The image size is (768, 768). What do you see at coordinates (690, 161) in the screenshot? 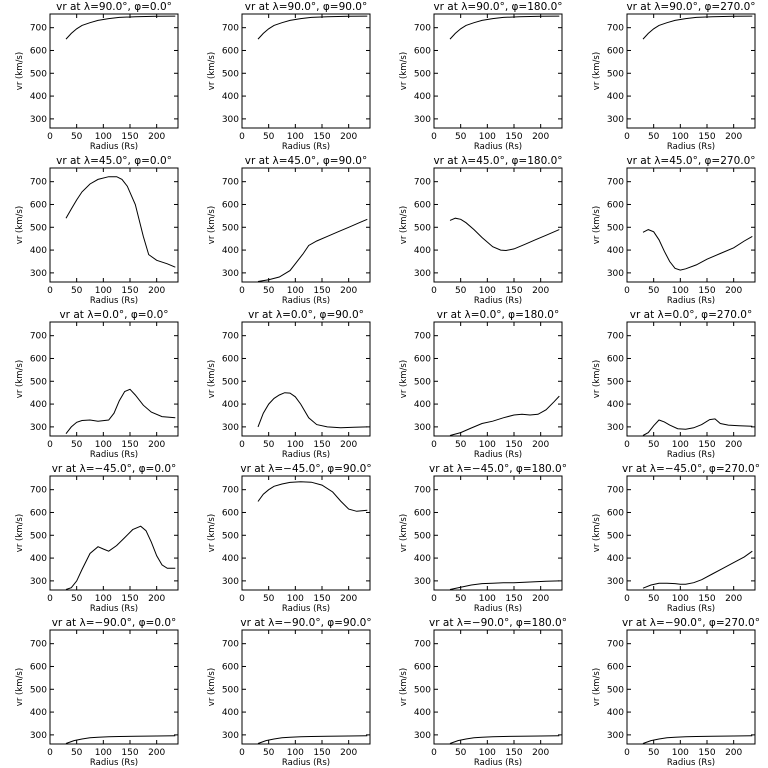
I see `panel-title: vr at λ=45.0°, φ=270.0°` at bounding box center [690, 161].